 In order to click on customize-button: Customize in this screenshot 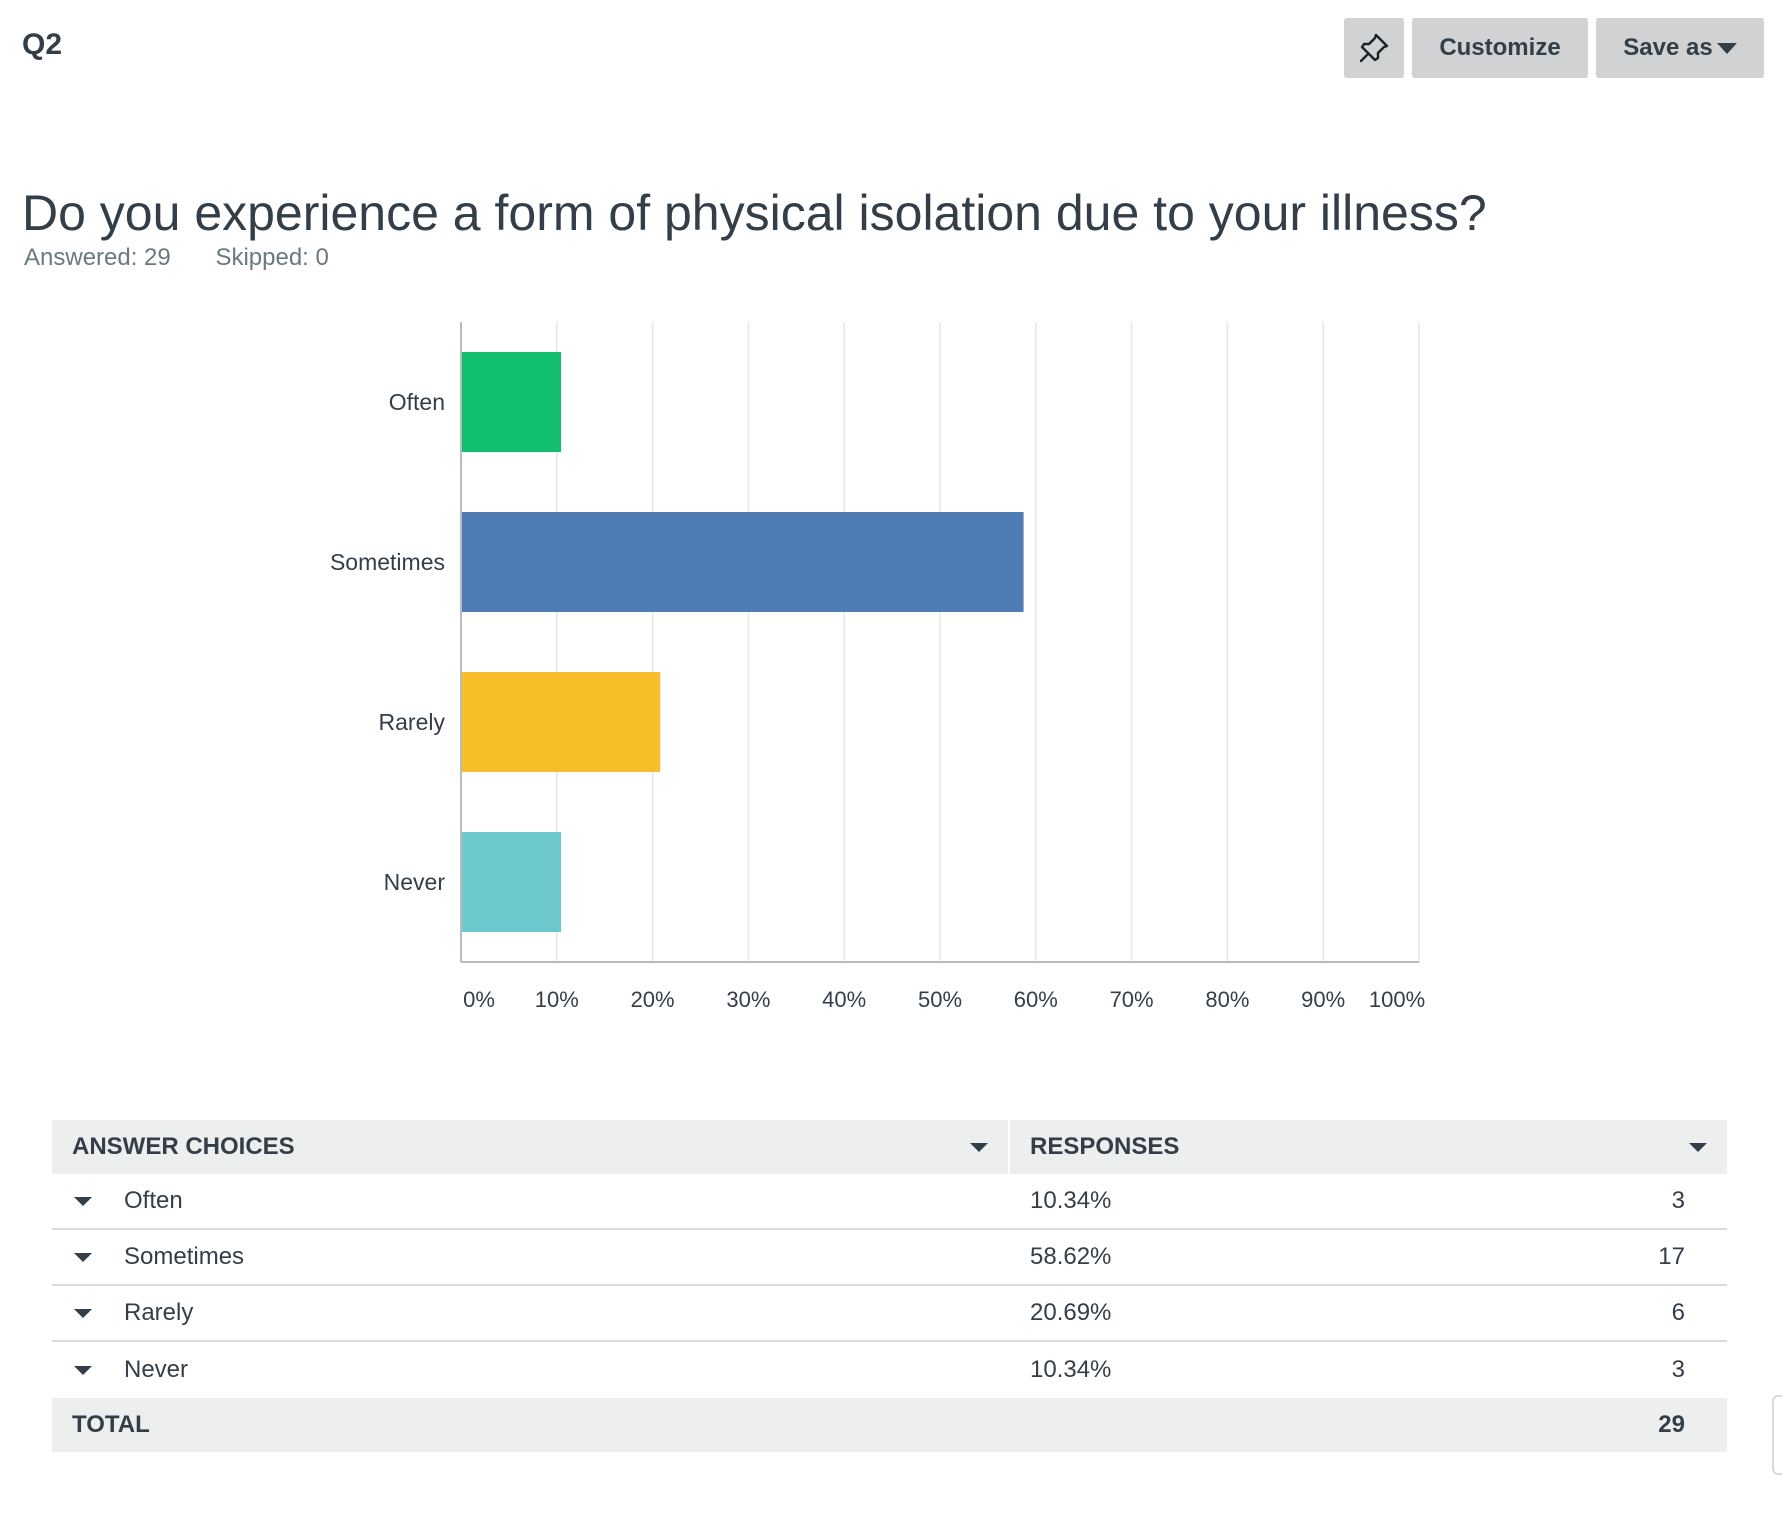, I will do `click(1500, 48)`.